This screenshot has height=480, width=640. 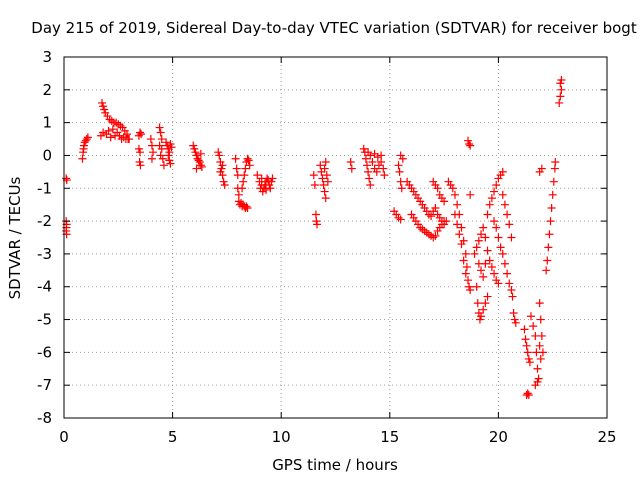 What do you see at coordinates (47, 90) in the screenshot?
I see `y-tick-label: 2` at bounding box center [47, 90].